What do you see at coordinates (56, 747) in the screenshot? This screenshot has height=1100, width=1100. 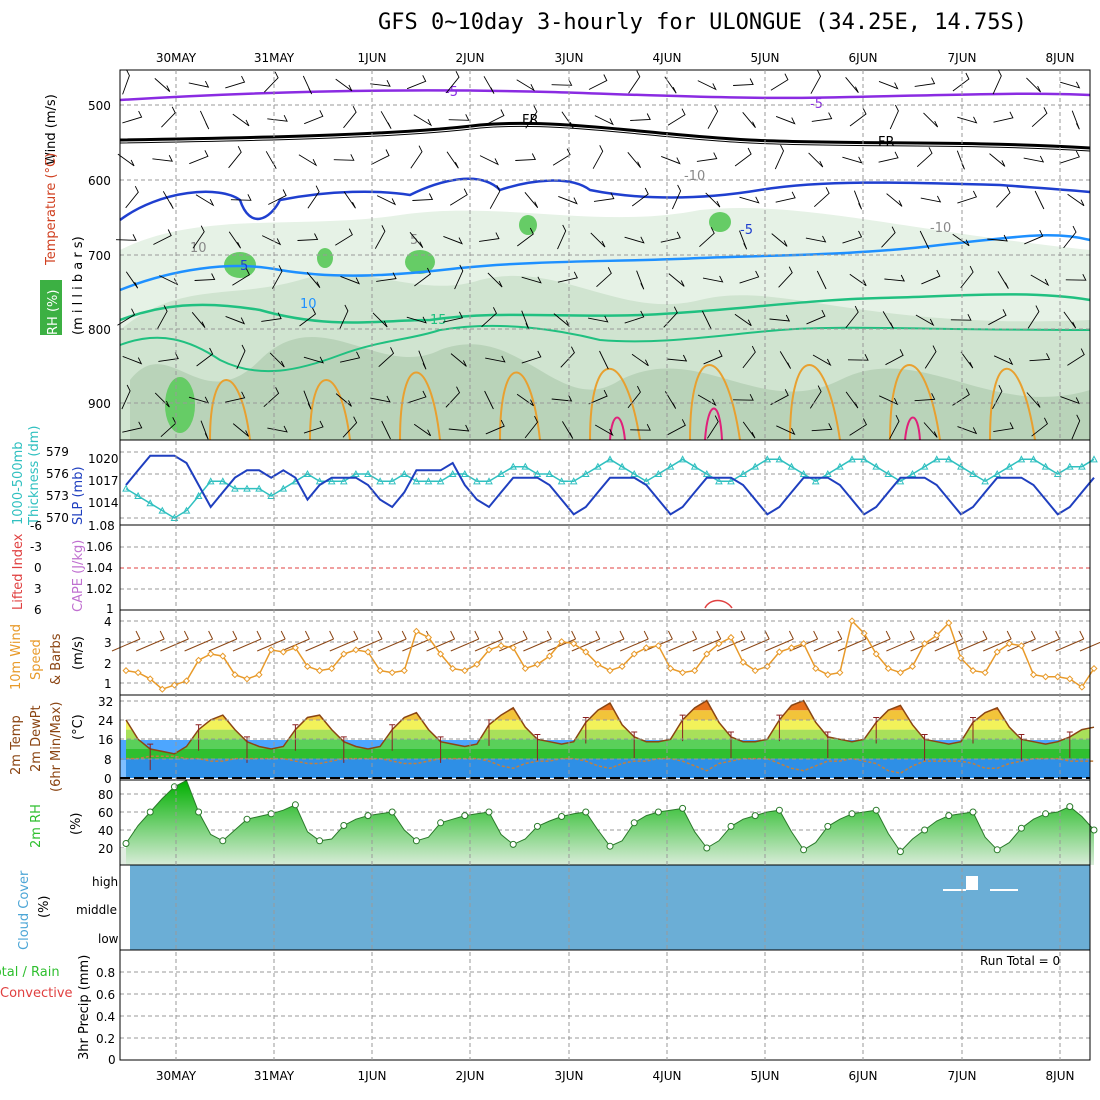 I see `axis-label-minmax: (6hr Min/Max)` at bounding box center [56, 747].